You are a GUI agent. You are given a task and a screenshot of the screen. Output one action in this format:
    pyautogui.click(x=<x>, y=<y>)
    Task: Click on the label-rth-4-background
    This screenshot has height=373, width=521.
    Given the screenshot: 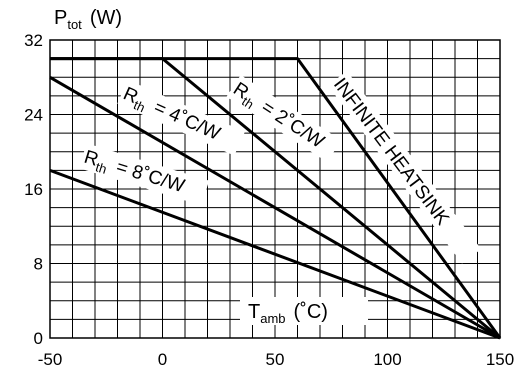 What is the action you would take?
    pyautogui.click(x=181, y=117)
    